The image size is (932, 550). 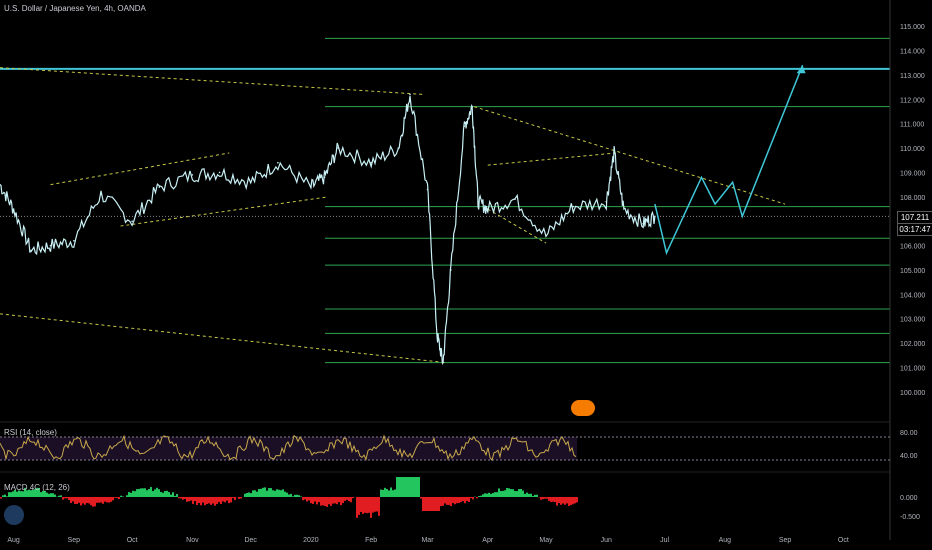 I want to click on price-tick-label: 106.000, so click(x=912, y=247).